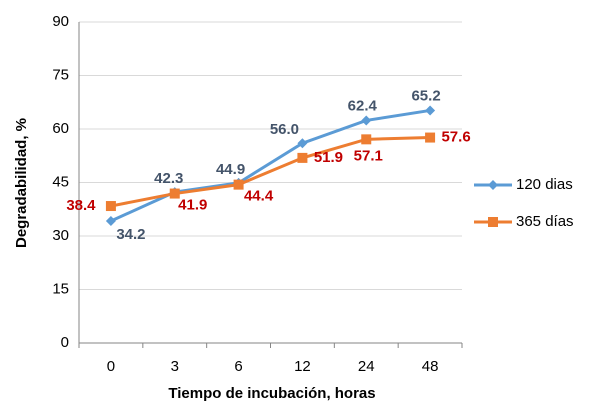 This screenshot has height=407, width=594. Describe the element at coordinates (60, 288) in the screenshot. I see `y-tick-label: 15` at that location.